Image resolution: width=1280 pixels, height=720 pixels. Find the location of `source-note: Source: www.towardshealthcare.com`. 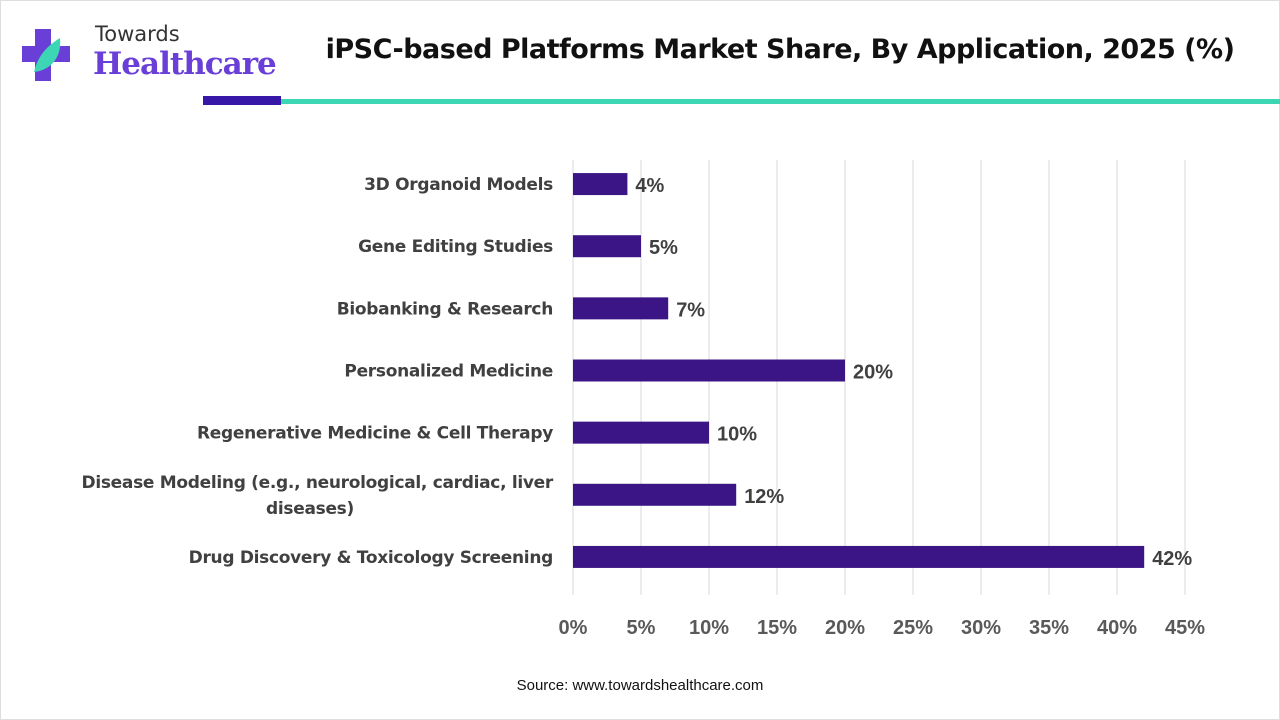

source-note: Source: www.towardshealthcare.com is located at coordinates (640, 685).